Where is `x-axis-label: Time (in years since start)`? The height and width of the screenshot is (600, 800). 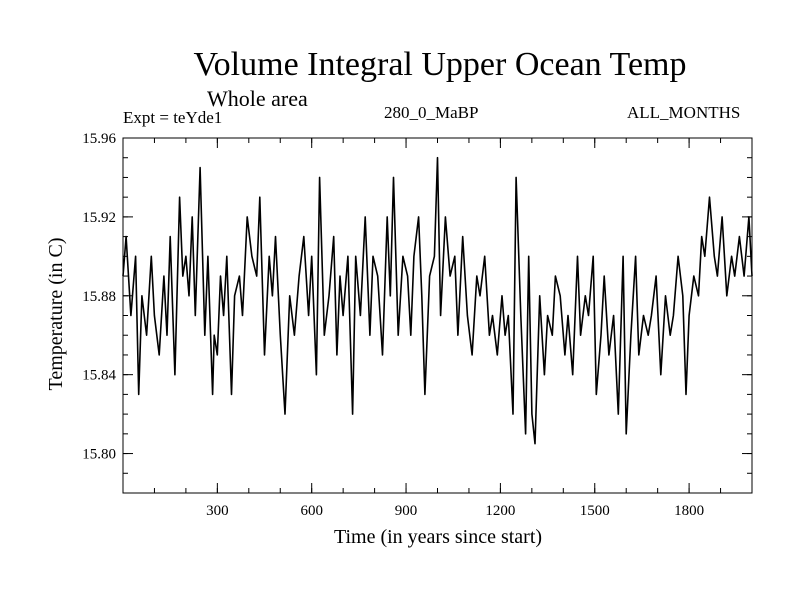 x-axis-label: Time (in years since start) is located at coordinates (438, 537).